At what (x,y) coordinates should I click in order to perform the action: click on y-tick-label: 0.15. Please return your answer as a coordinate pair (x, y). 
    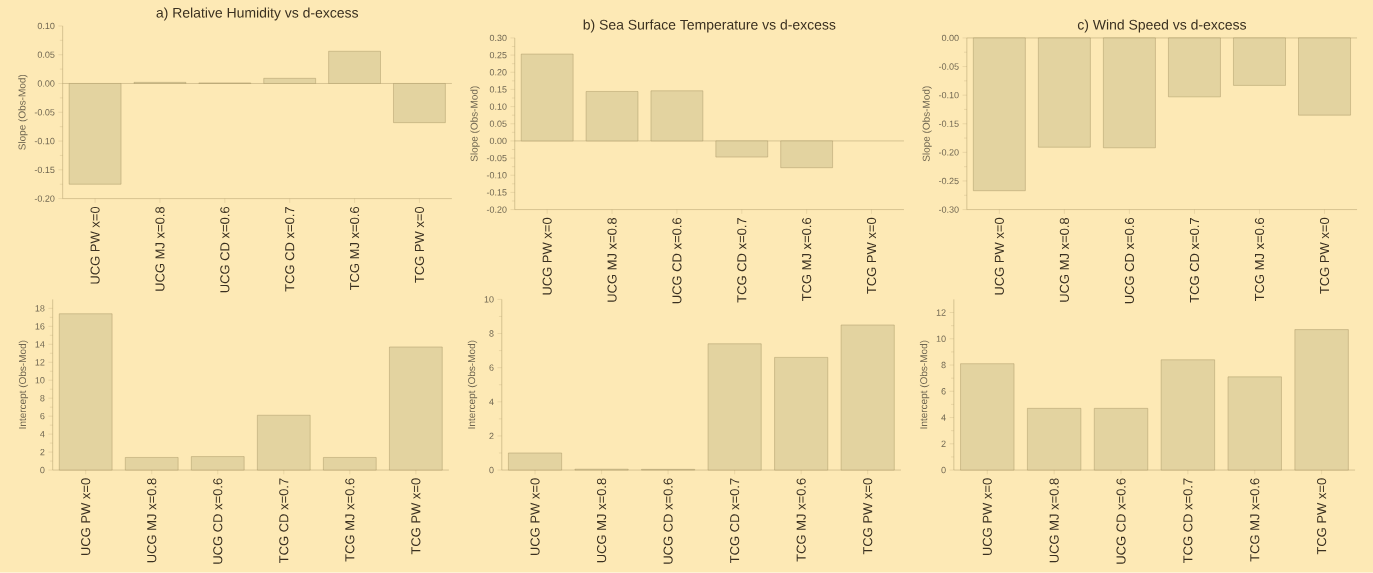
    Looking at the image, I should click on (498, 89).